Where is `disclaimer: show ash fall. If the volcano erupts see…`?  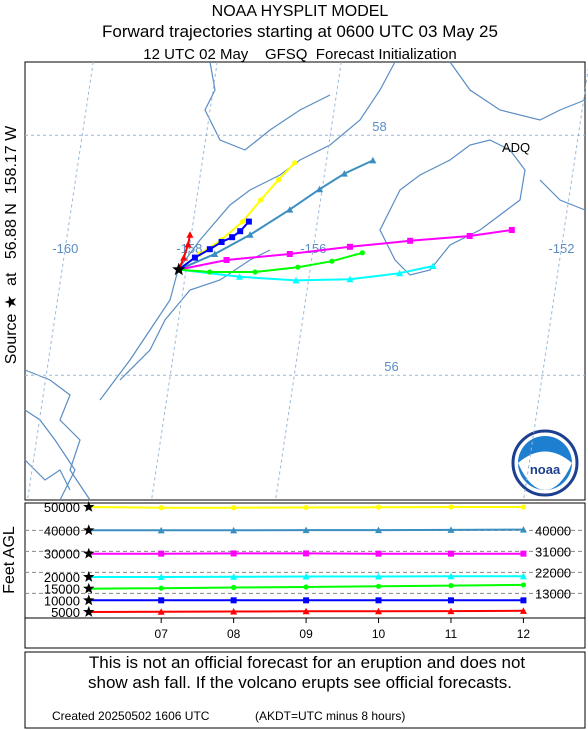 disclaimer: show ash fall. If the volcano erupts see… is located at coordinates (300, 682).